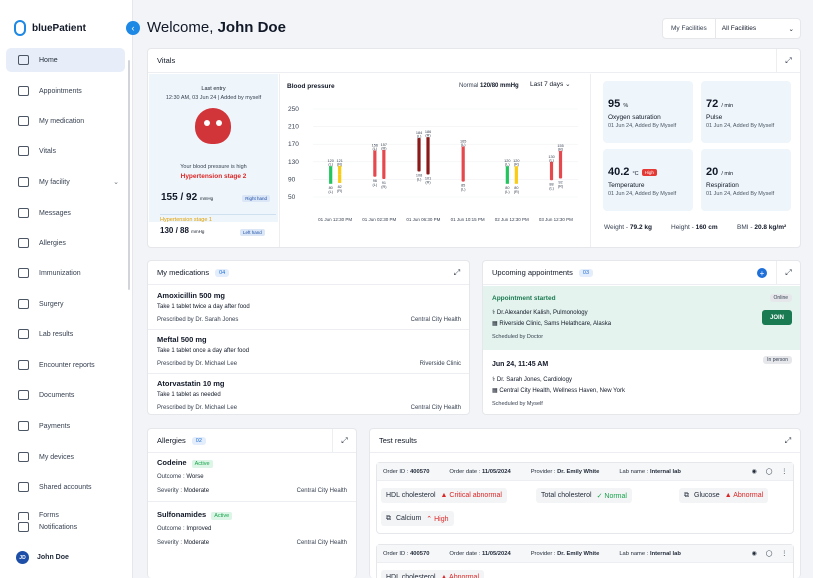  What do you see at coordinates (65, 121) in the screenshot?
I see `sidebar-item-my-medication: My medication` at bounding box center [65, 121].